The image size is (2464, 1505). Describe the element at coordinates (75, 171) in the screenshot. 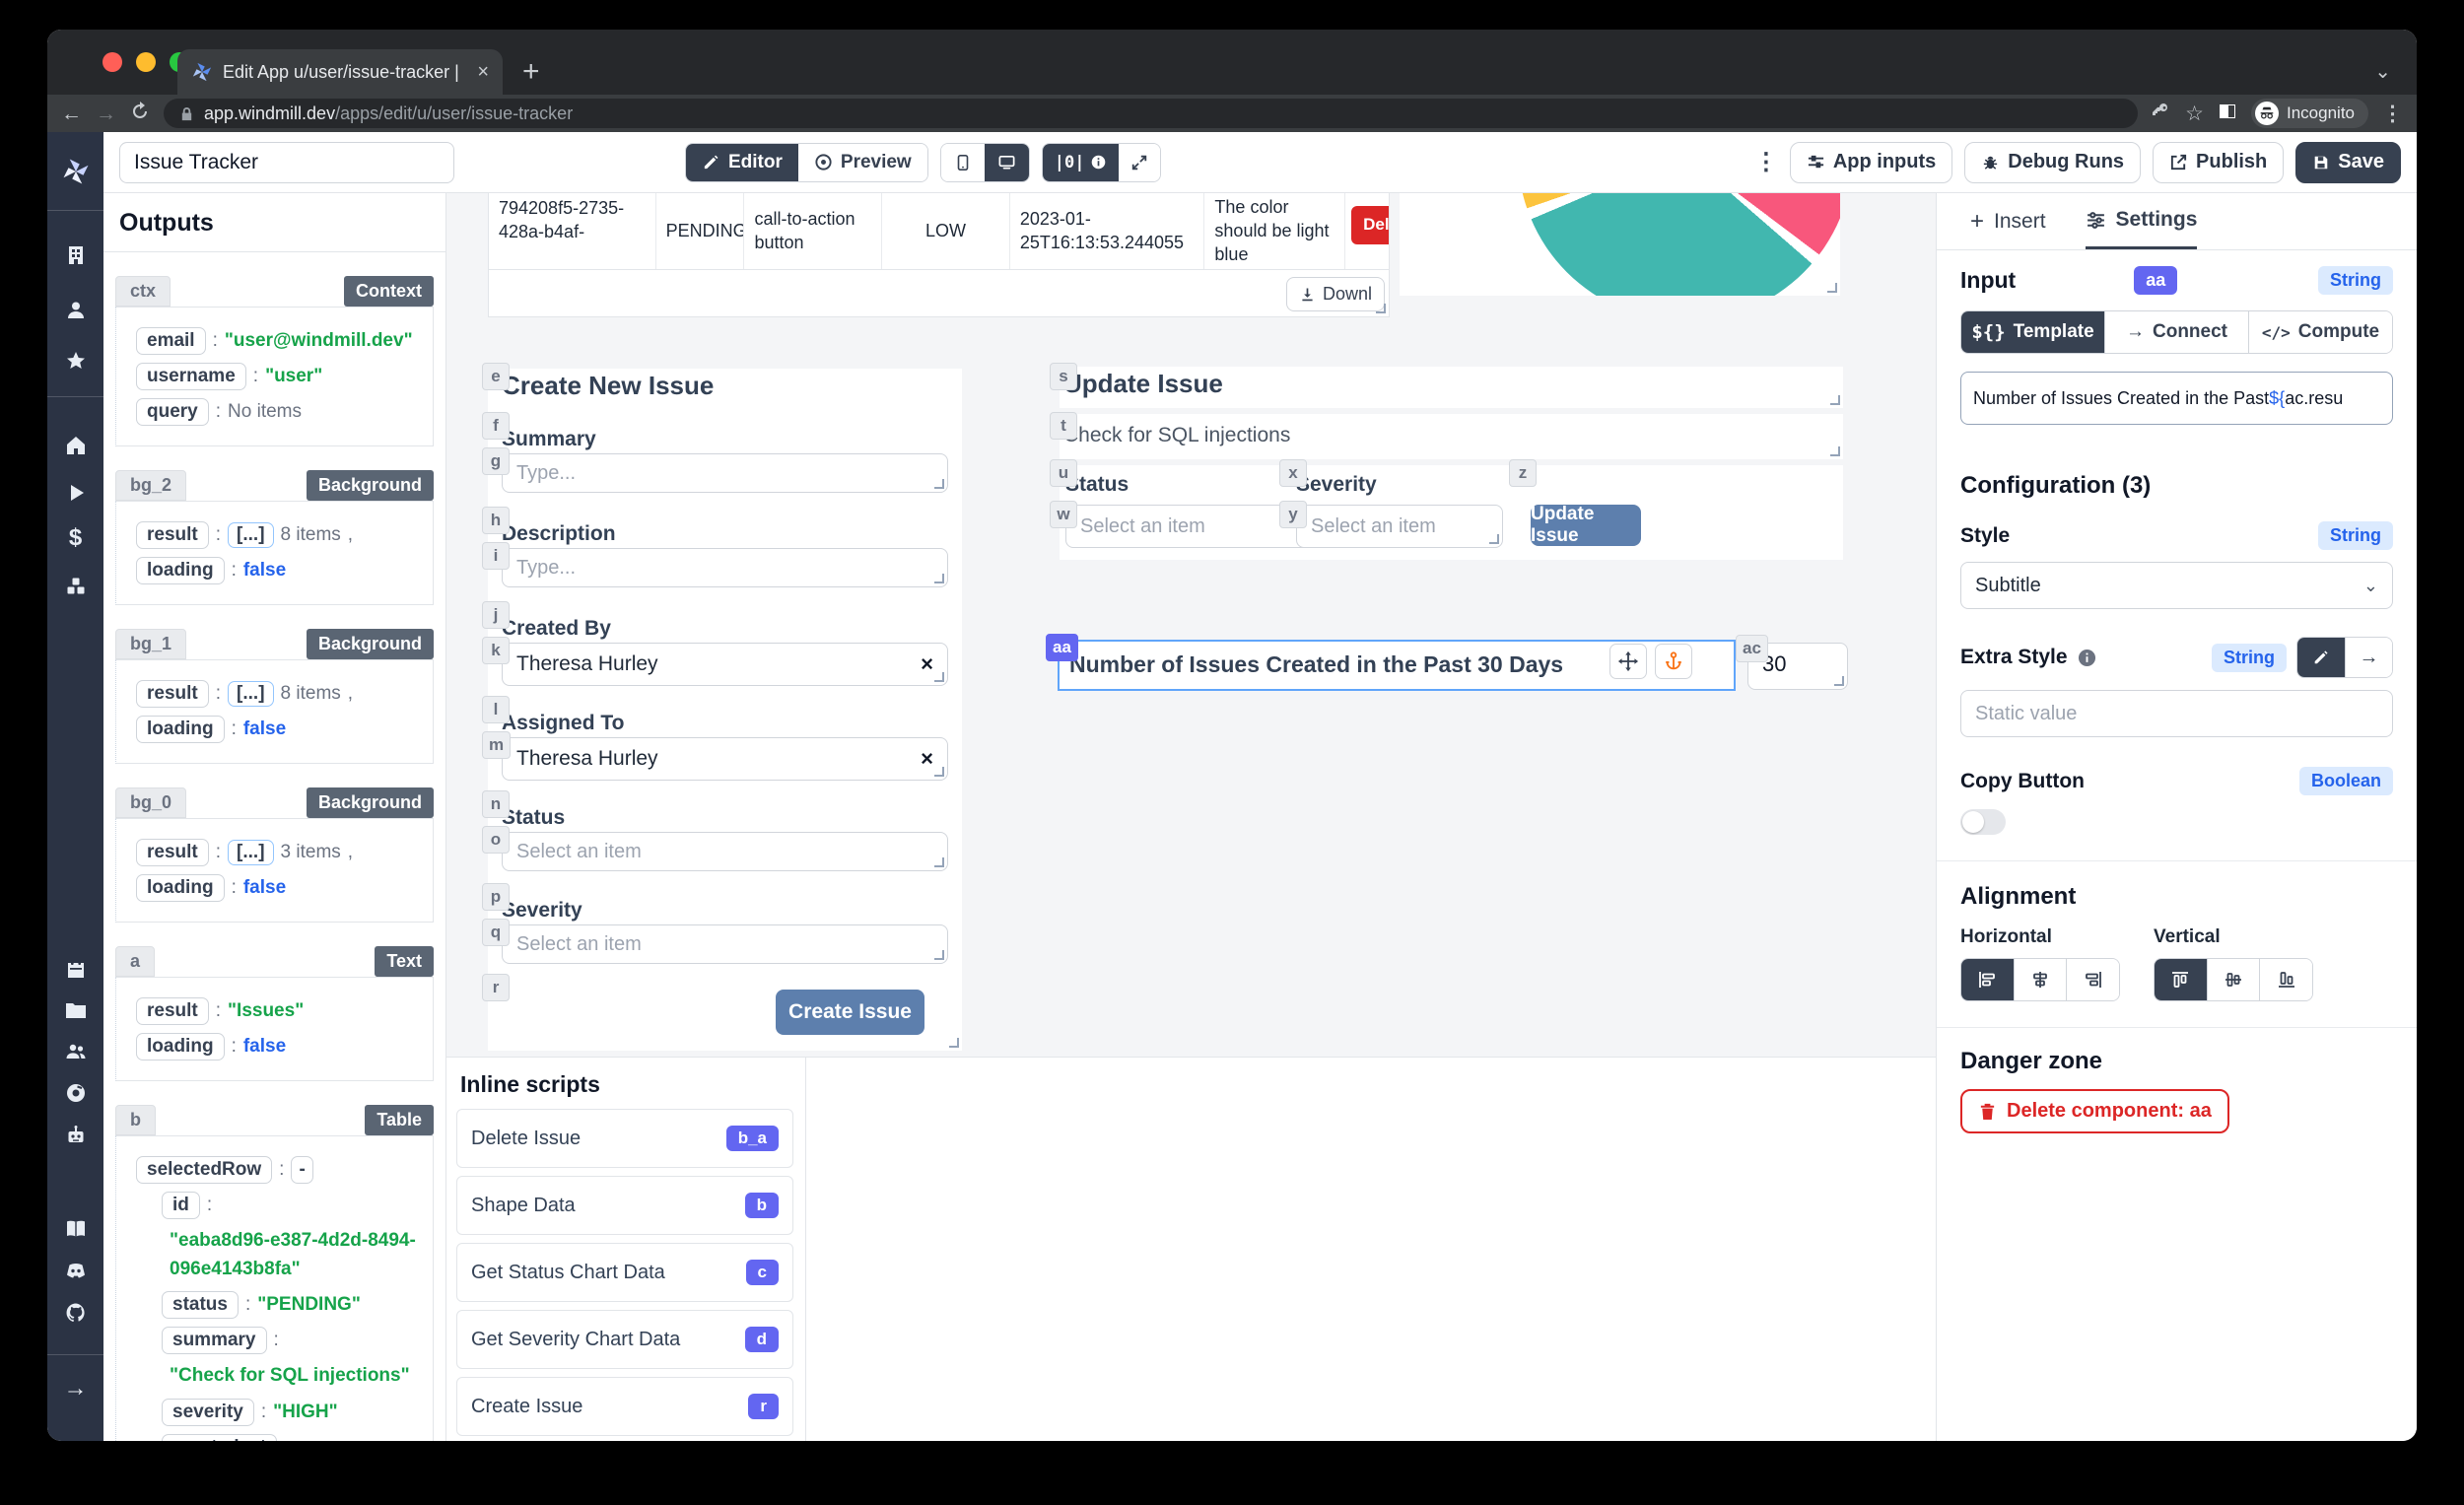

I see `windmill-logo` at that location.